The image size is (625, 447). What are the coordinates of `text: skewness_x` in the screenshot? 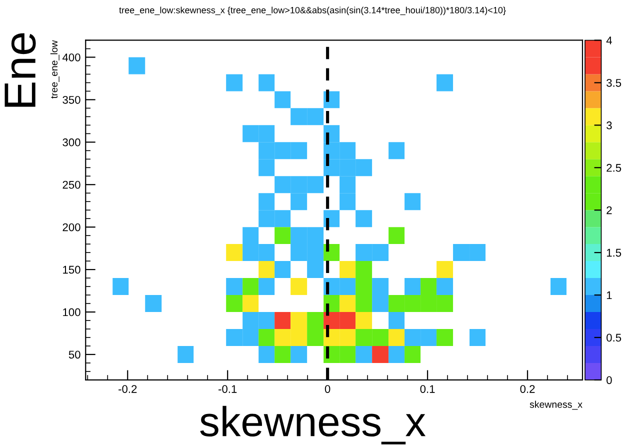 It's located at (313, 425).